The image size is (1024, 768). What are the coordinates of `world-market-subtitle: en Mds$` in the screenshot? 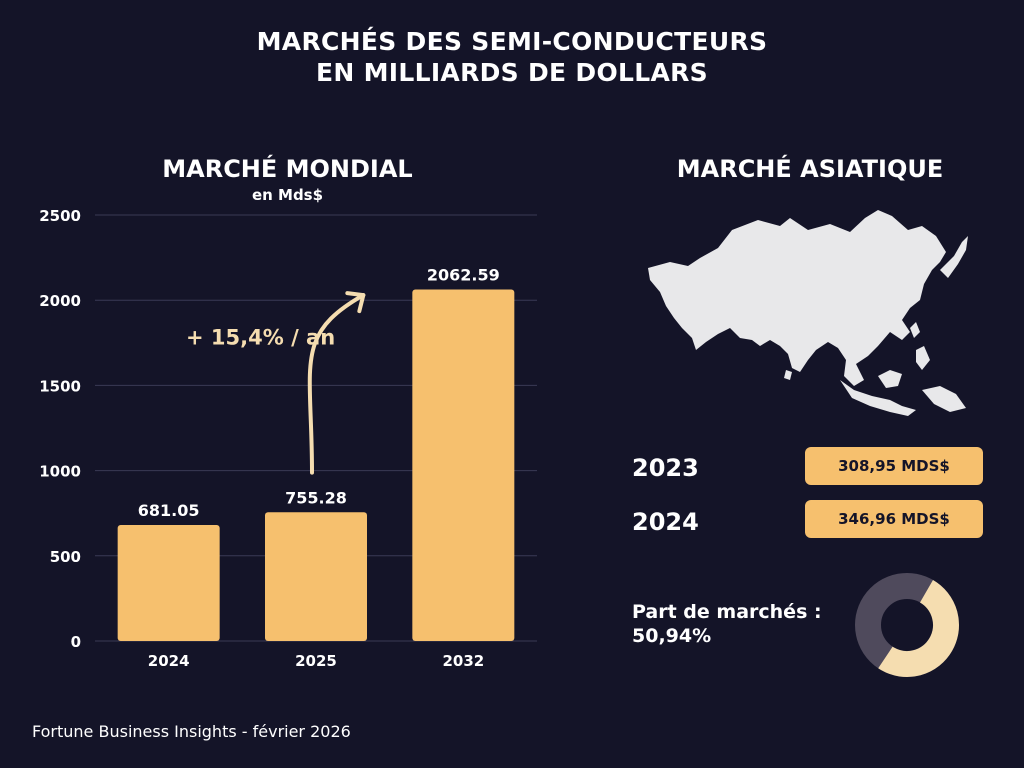 It's located at (287, 195).